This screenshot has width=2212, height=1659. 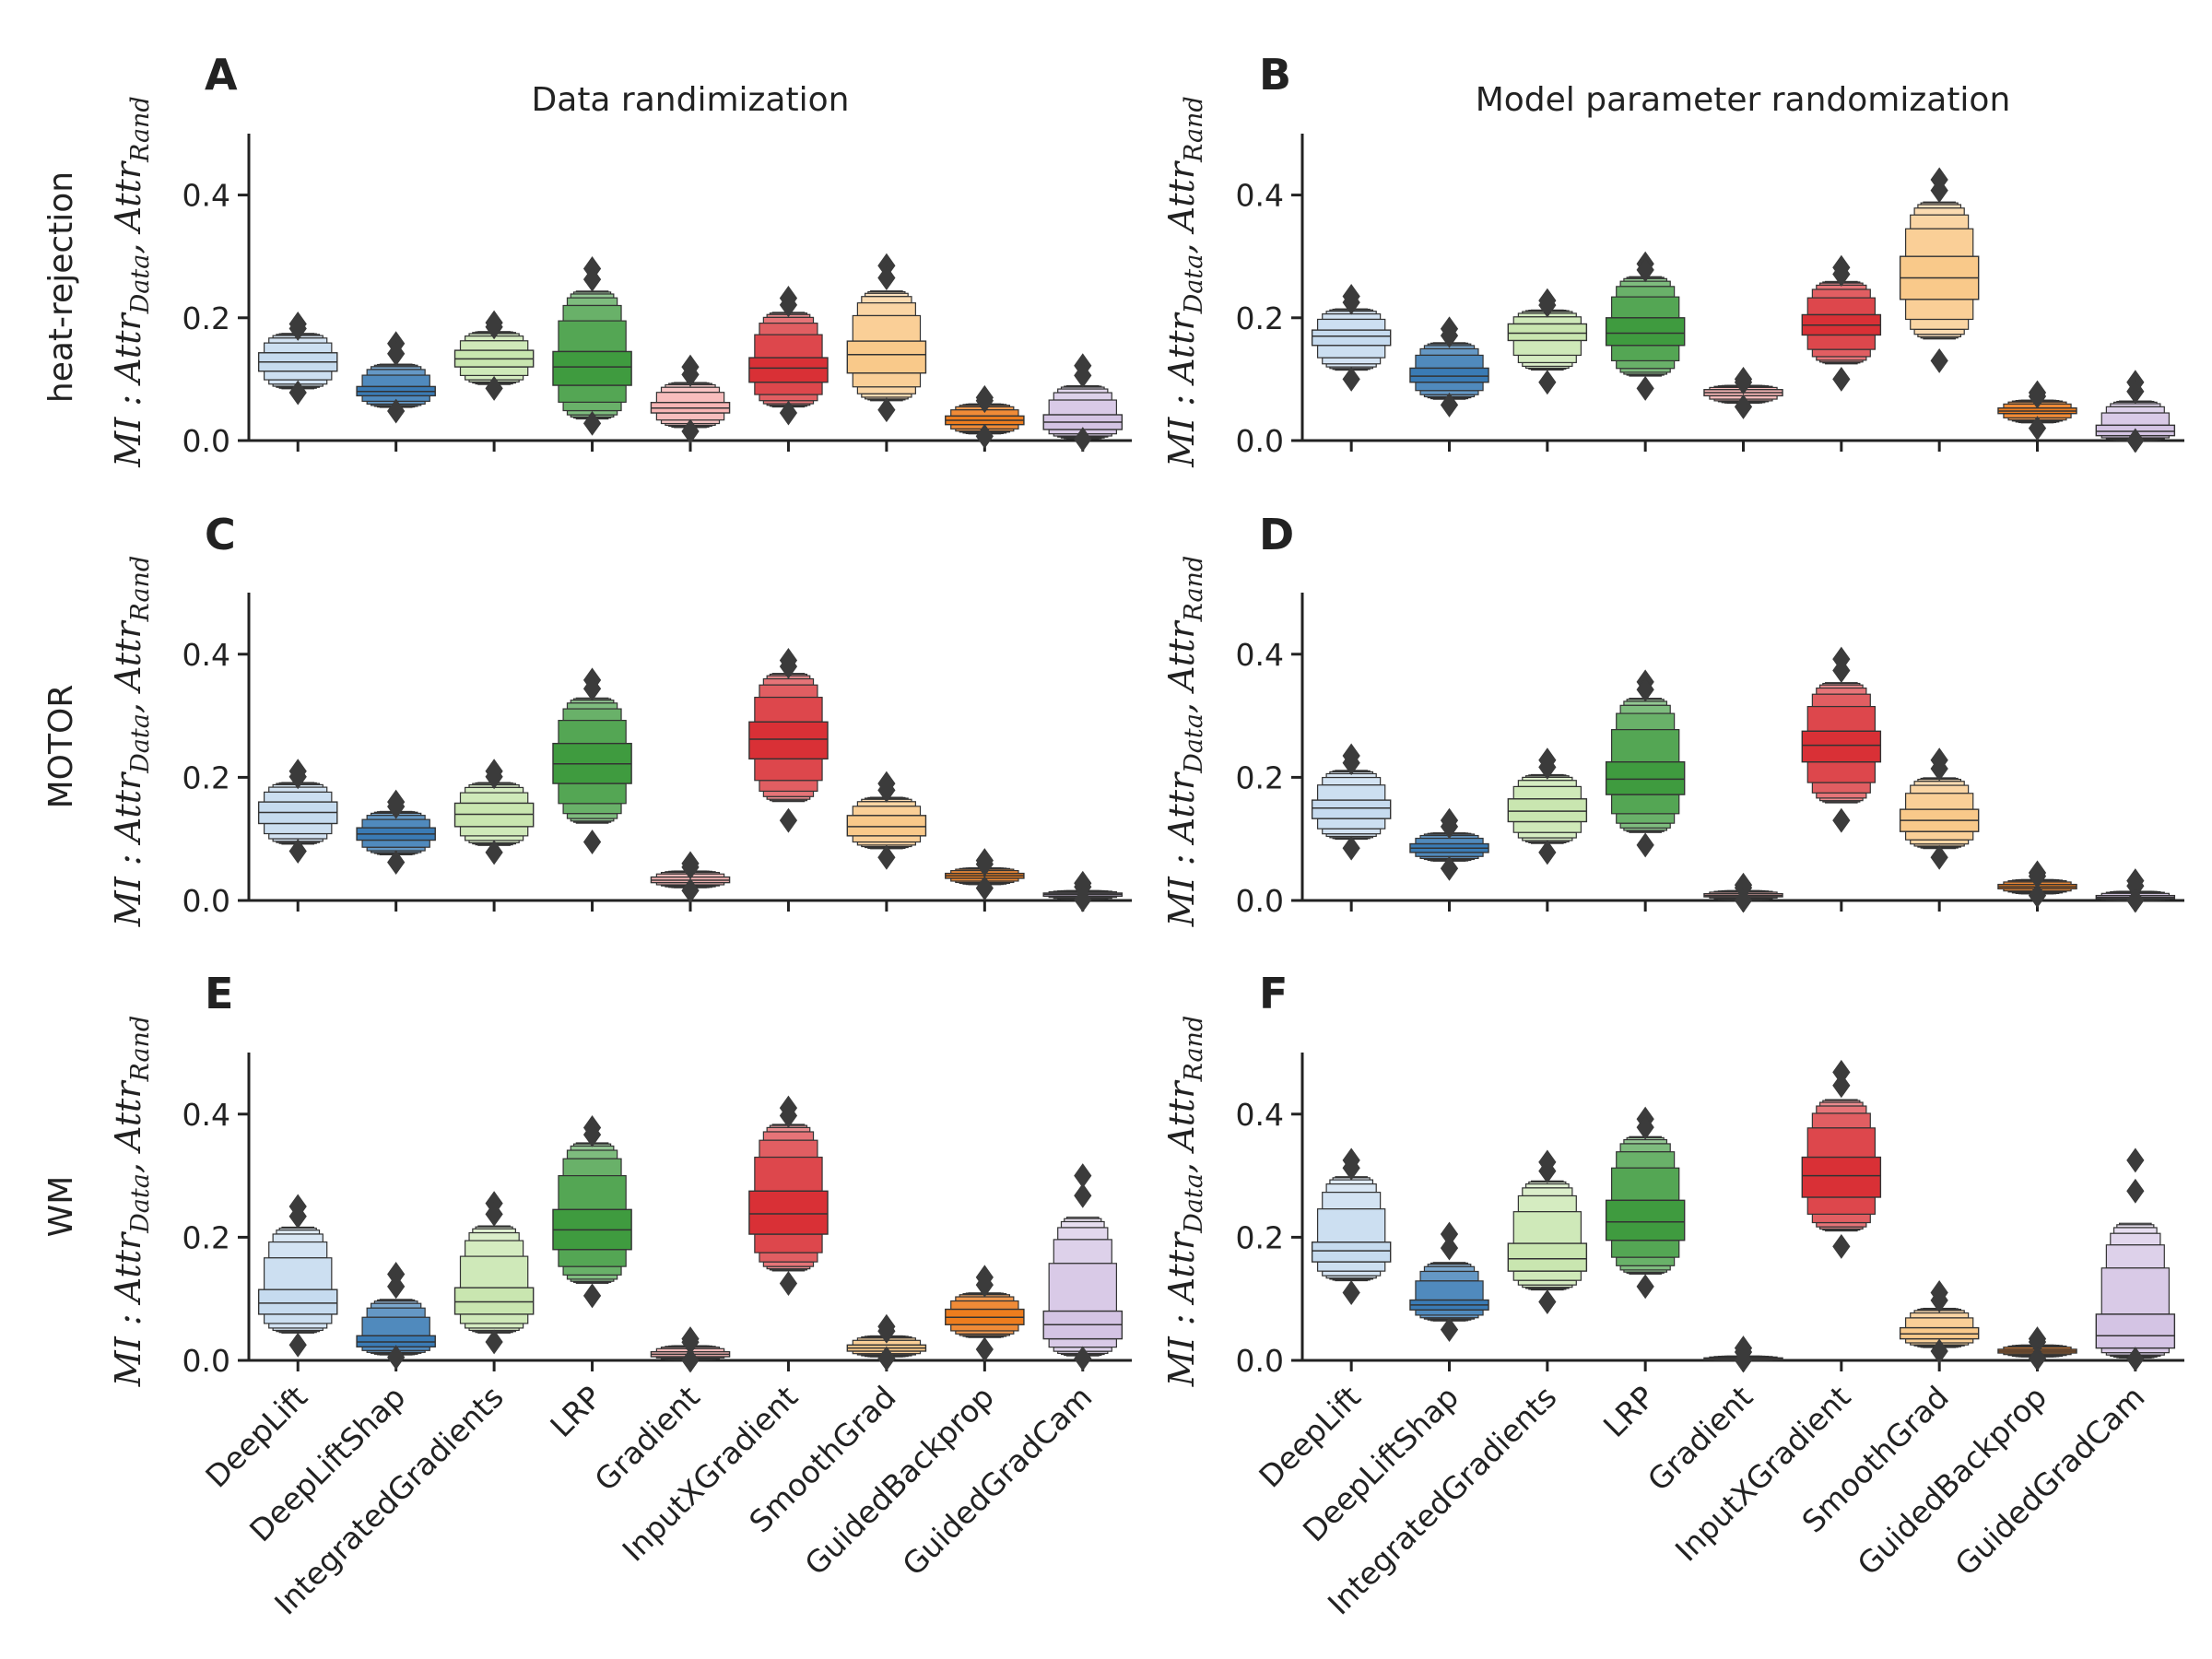 What do you see at coordinates (1952, 1481) in the screenshot?
I see `x-tick-label: GuidedBackprop` at bounding box center [1952, 1481].